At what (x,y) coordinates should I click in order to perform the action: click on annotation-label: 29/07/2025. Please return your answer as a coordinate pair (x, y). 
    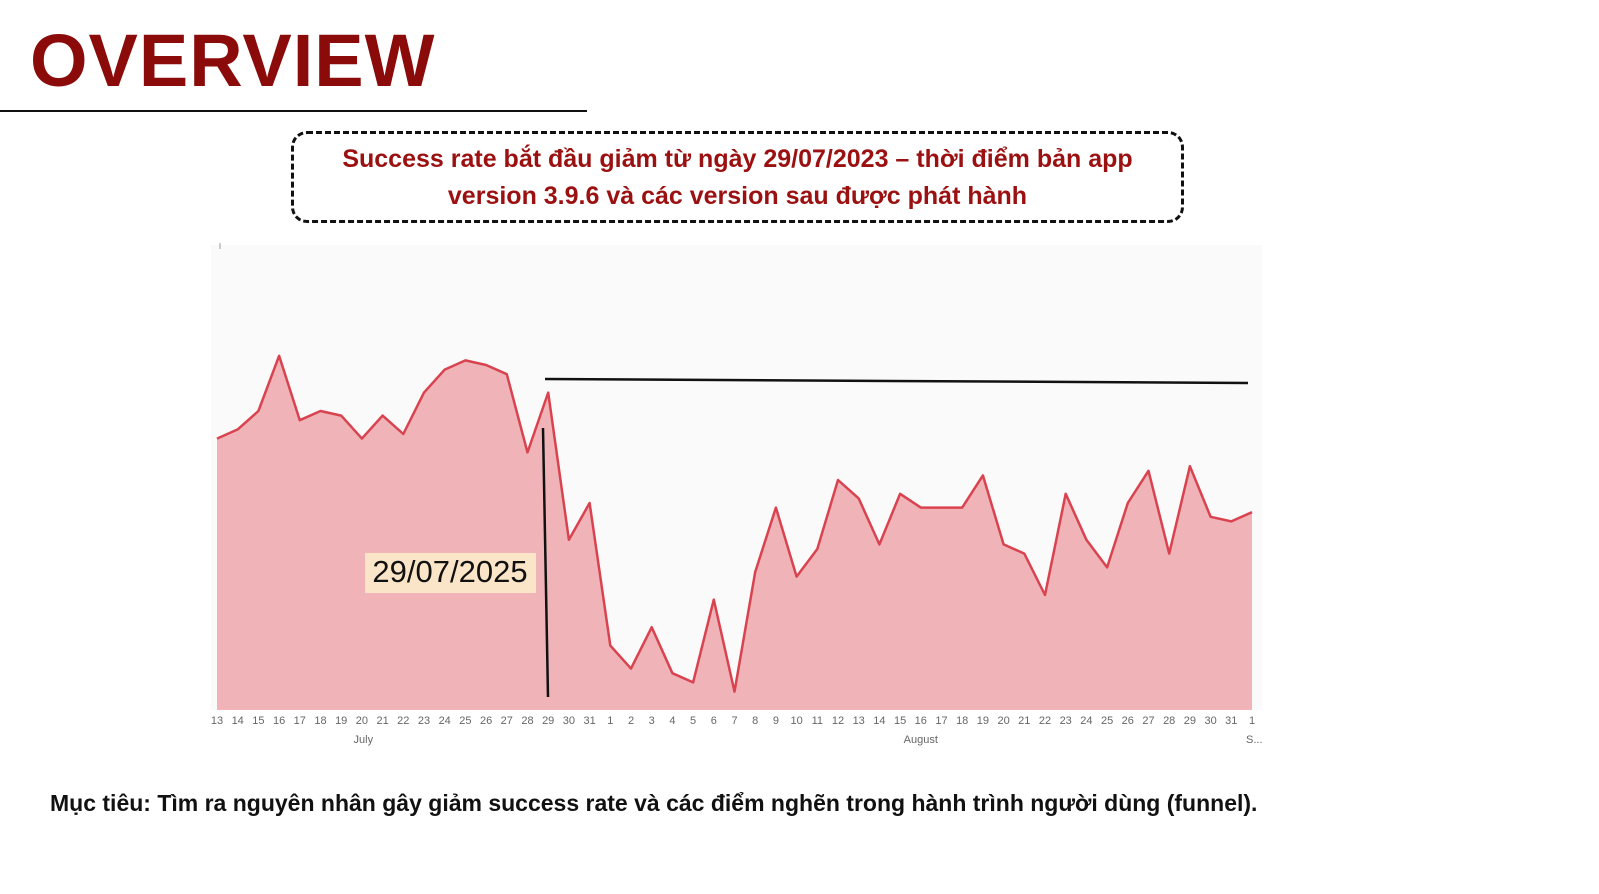
    Looking at the image, I should click on (449, 571).